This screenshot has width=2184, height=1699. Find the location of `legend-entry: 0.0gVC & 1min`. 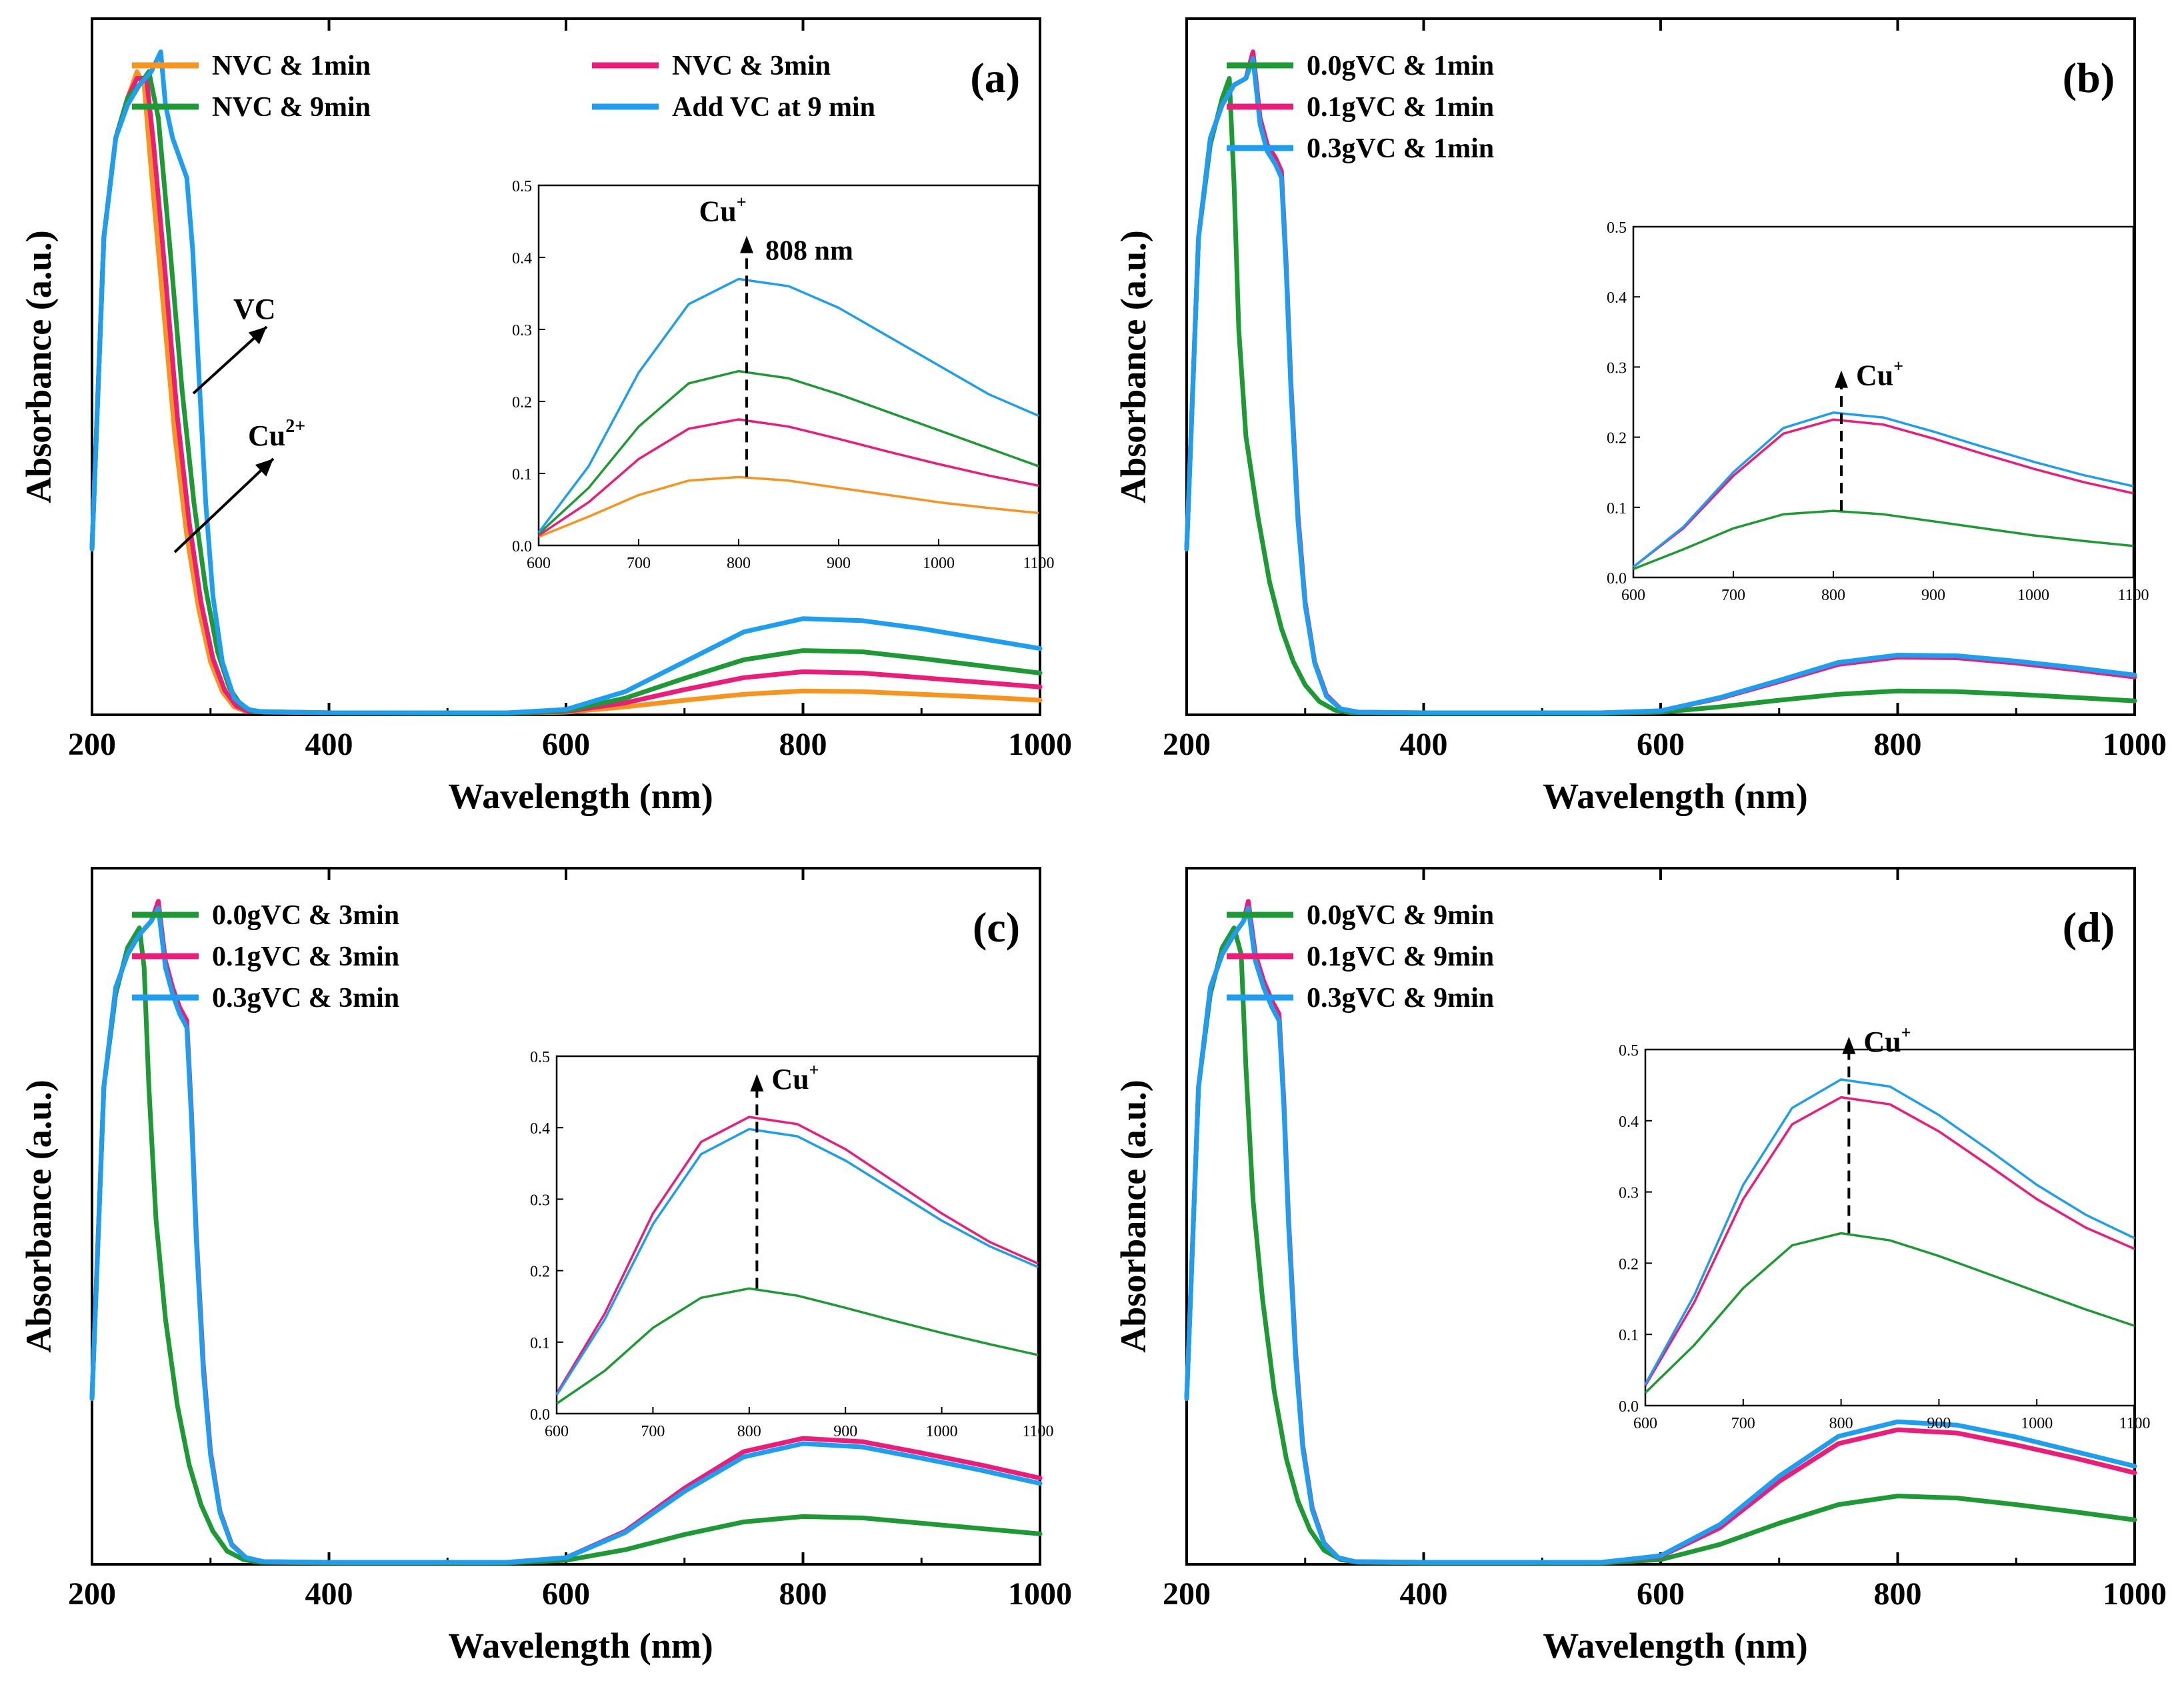

legend-entry: 0.0gVC & 1min is located at coordinates (1400, 66).